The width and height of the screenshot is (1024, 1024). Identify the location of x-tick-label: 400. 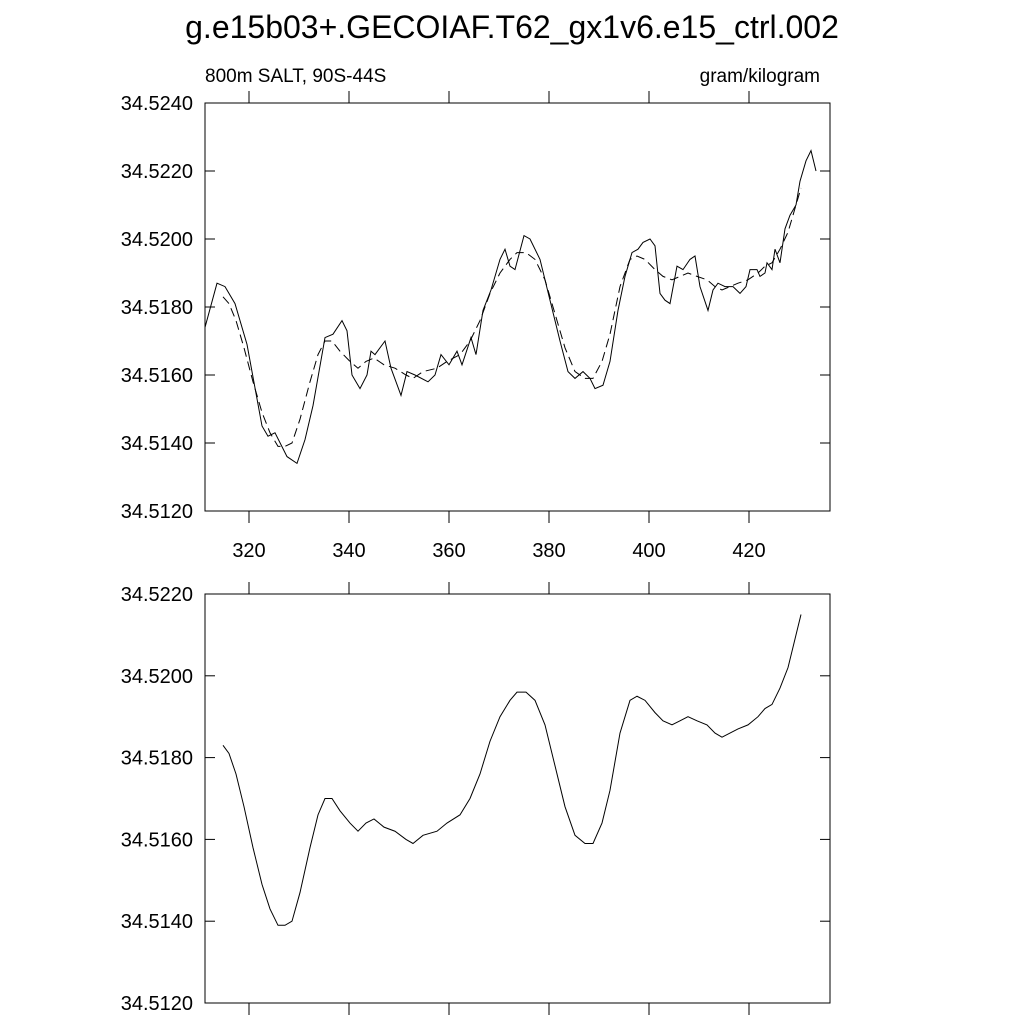
(648, 551).